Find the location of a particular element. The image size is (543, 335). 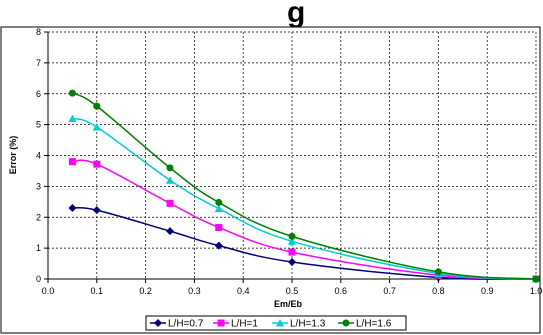

legend-label: L/H=0.7 is located at coordinates (186, 324).